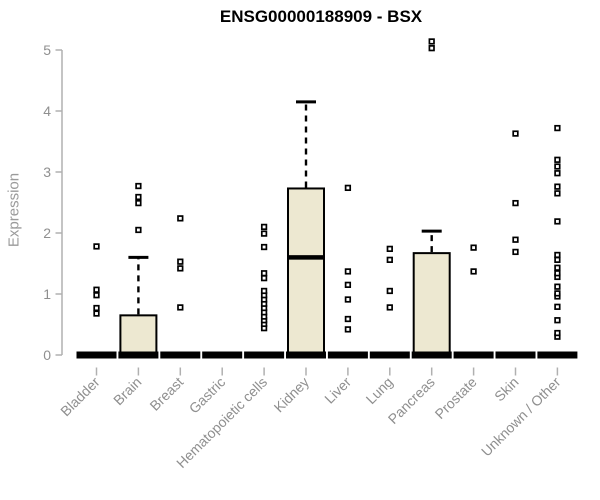 This screenshot has width=600, height=500. What do you see at coordinates (506, 389) in the screenshot?
I see `x-tick-label-skin: Skin` at bounding box center [506, 389].